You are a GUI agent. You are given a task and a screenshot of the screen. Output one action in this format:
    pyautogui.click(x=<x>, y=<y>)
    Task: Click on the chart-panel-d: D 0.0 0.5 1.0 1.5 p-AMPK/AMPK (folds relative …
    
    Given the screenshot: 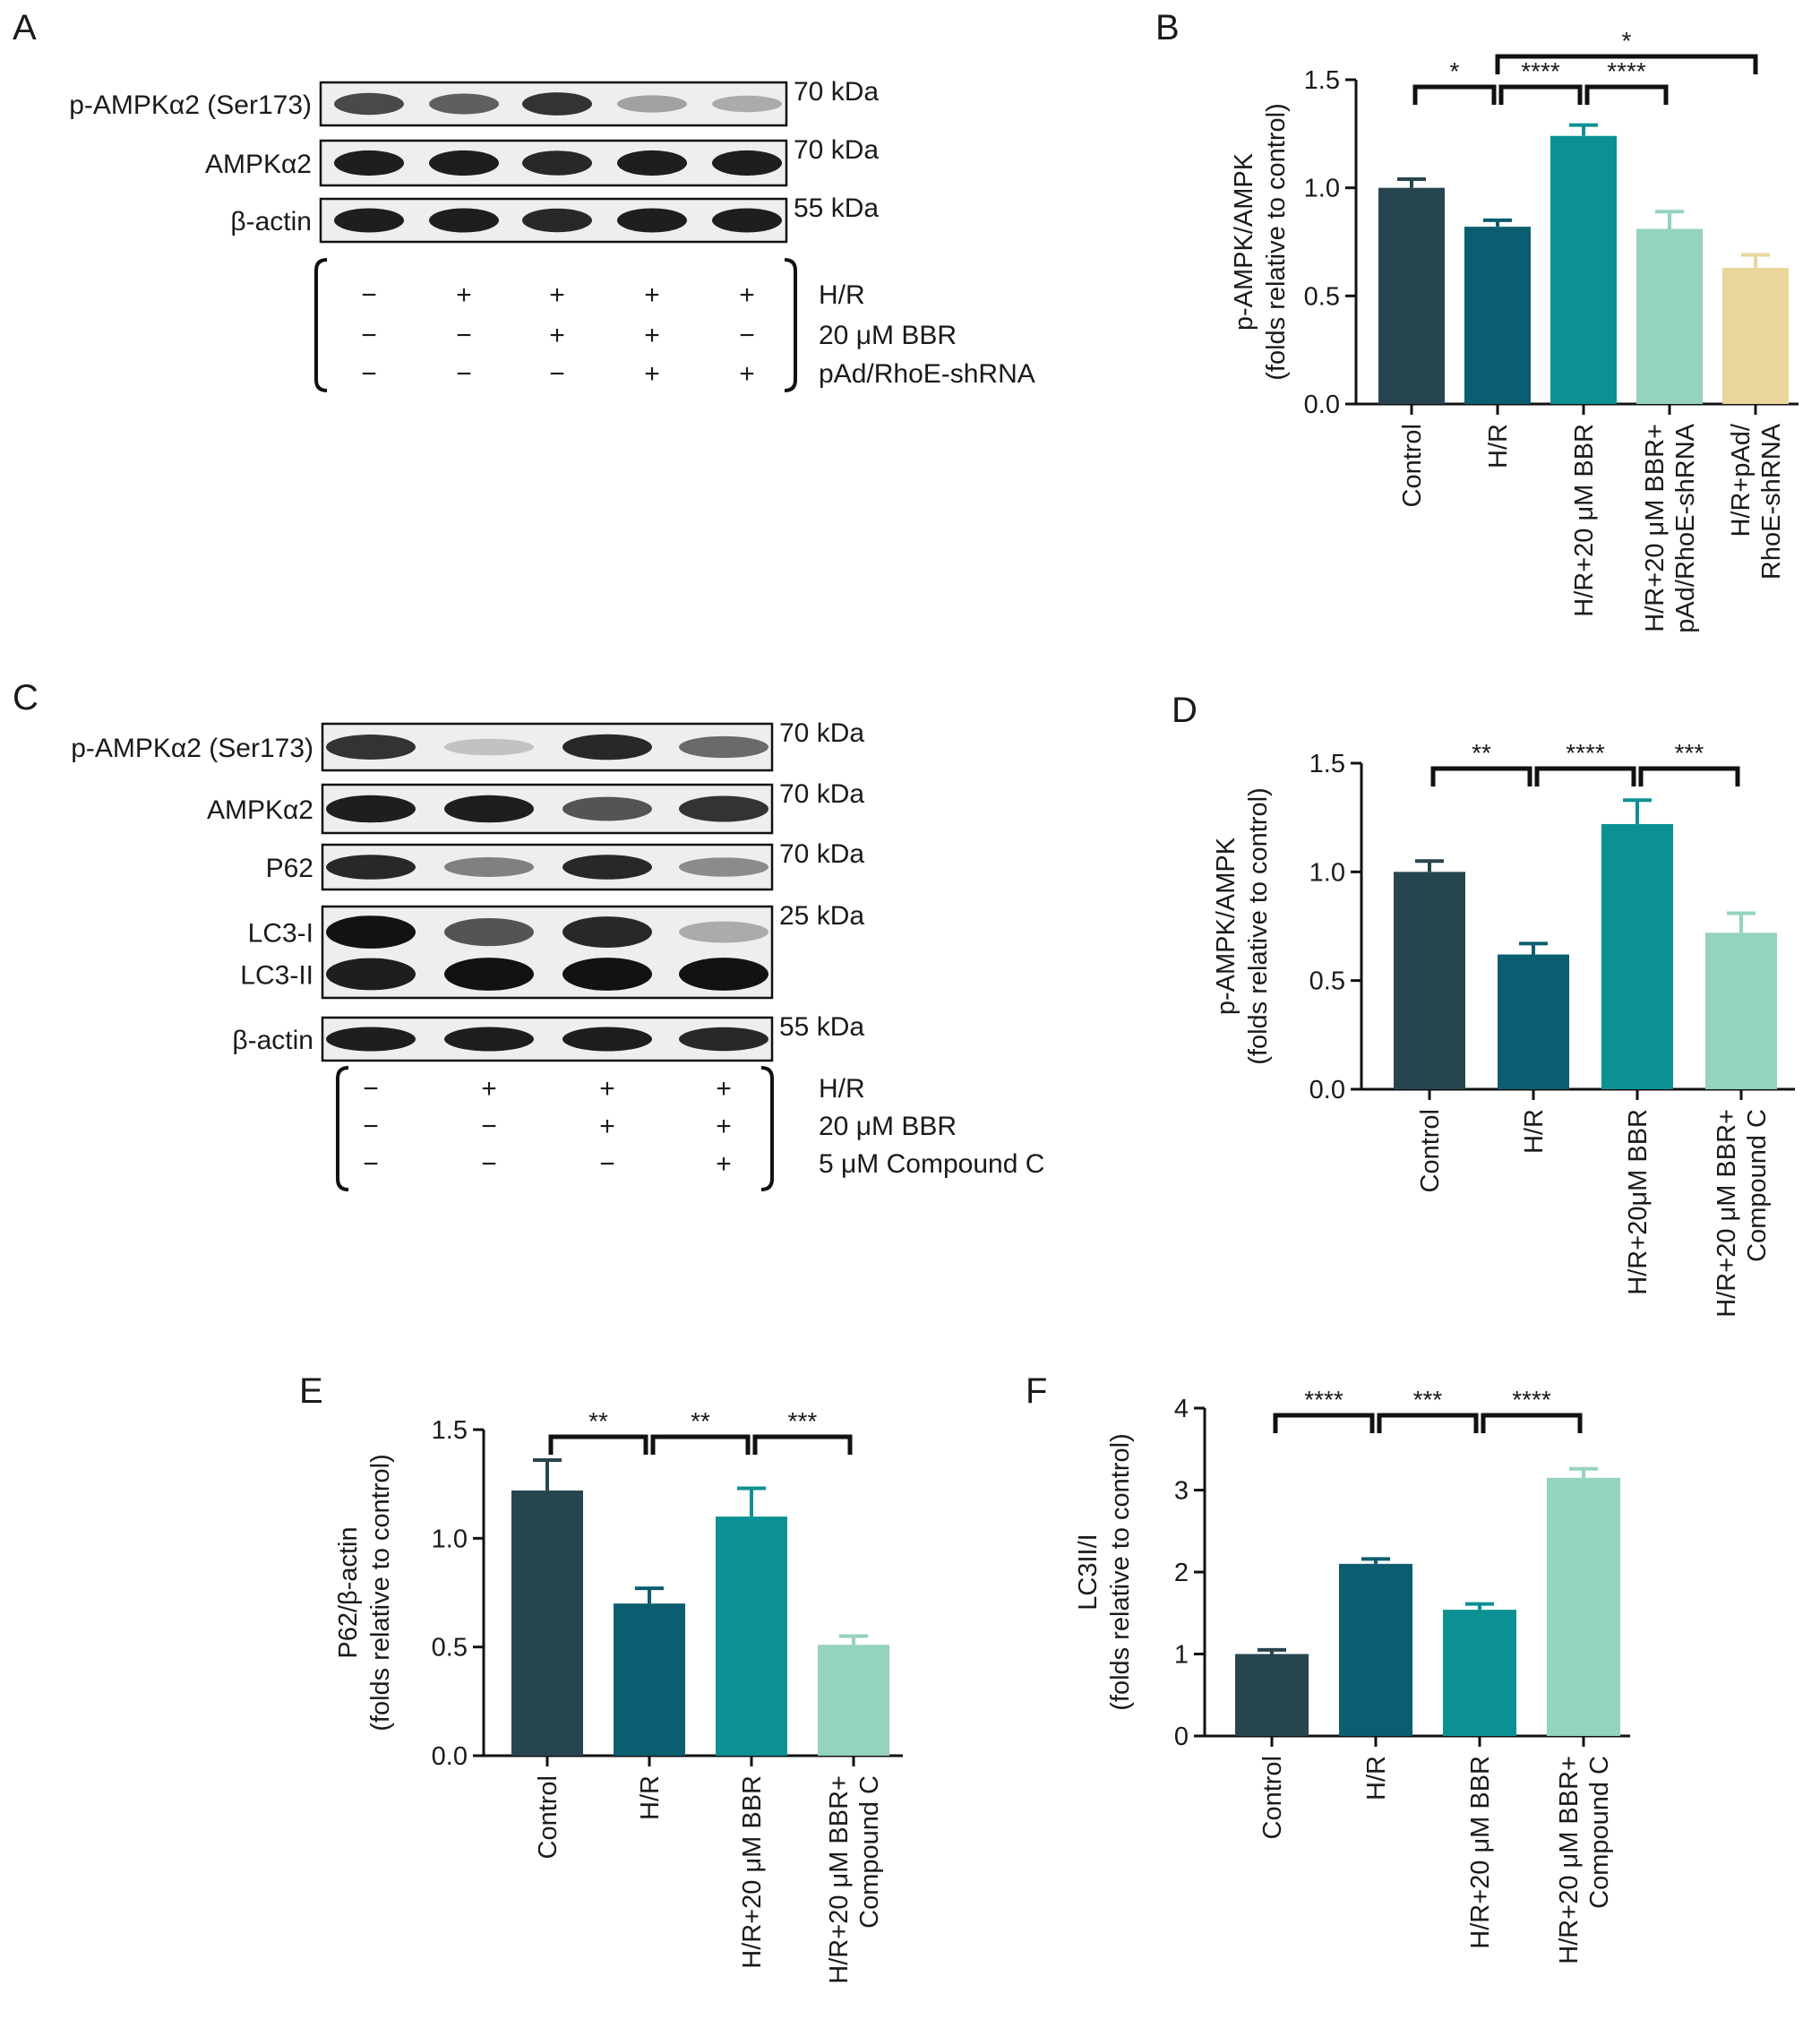 What is the action you would take?
    pyautogui.click(x=1483, y=1004)
    